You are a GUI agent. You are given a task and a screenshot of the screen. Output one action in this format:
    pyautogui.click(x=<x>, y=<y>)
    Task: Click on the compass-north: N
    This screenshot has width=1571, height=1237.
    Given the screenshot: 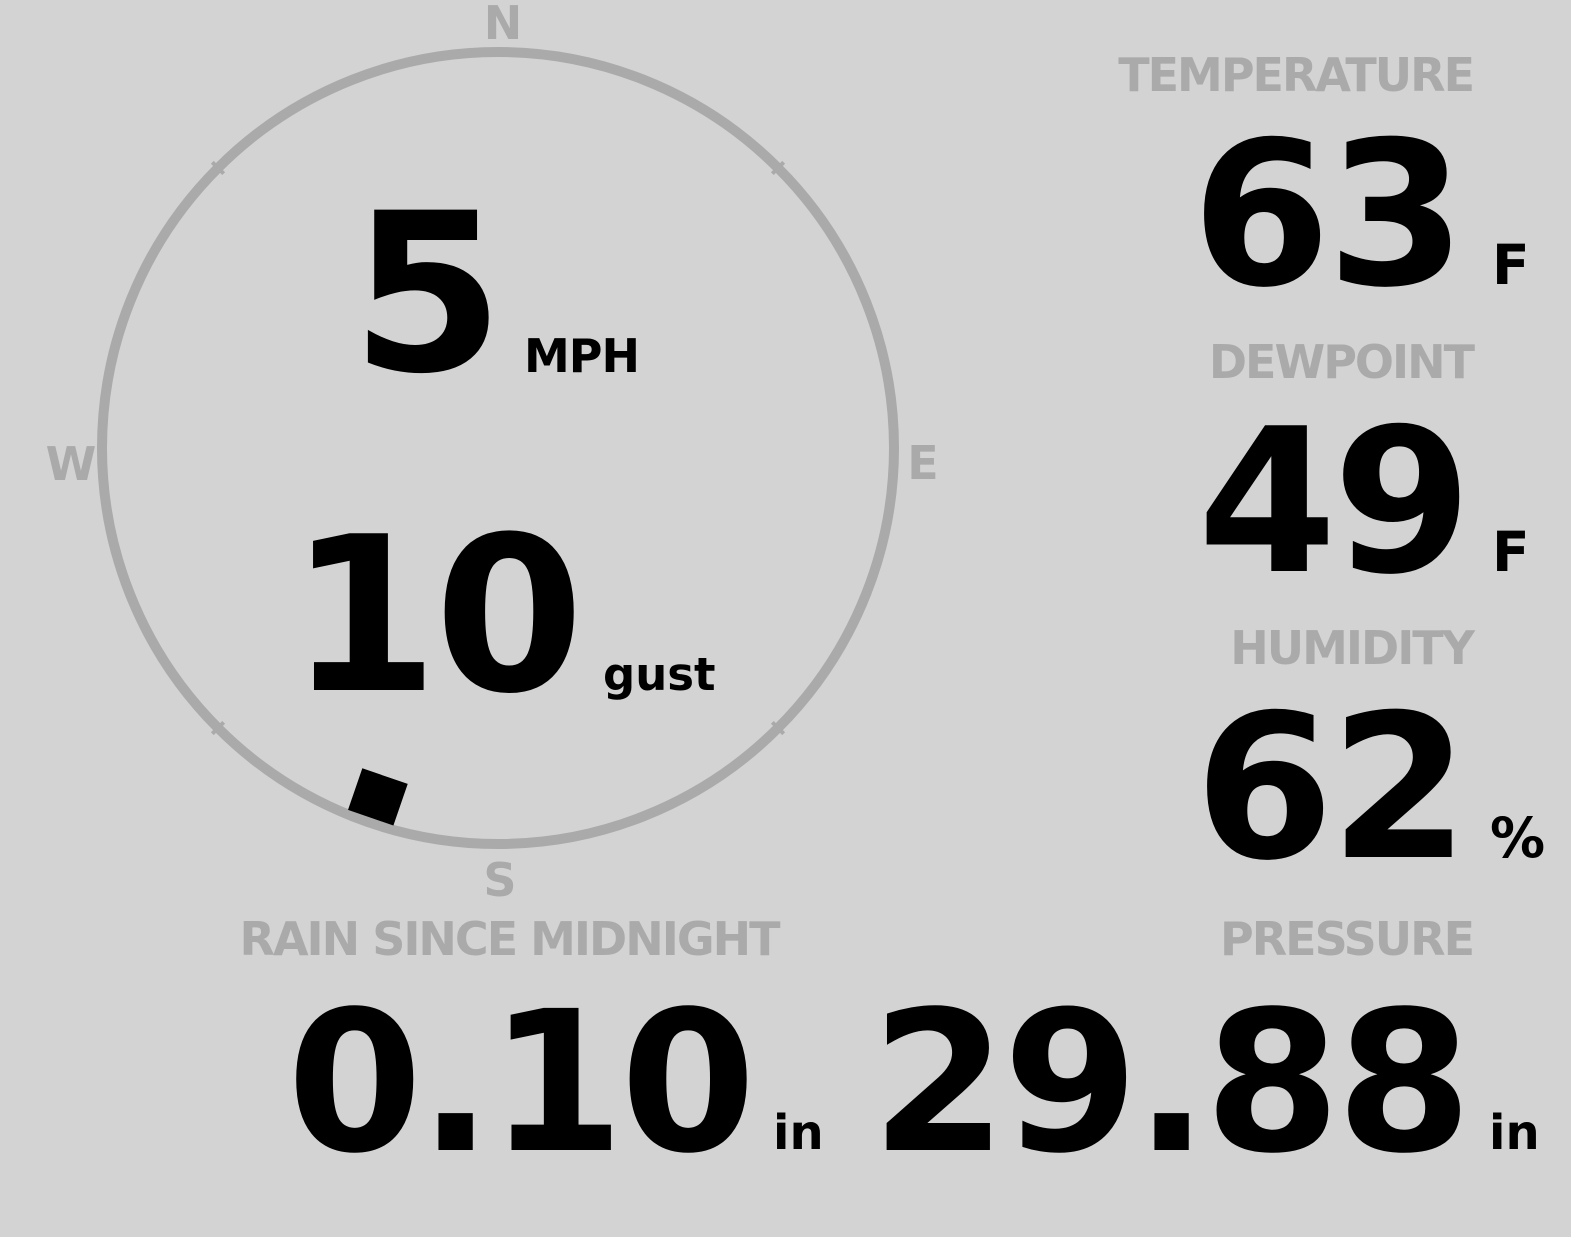 What is the action you would take?
    pyautogui.click(x=502, y=25)
    